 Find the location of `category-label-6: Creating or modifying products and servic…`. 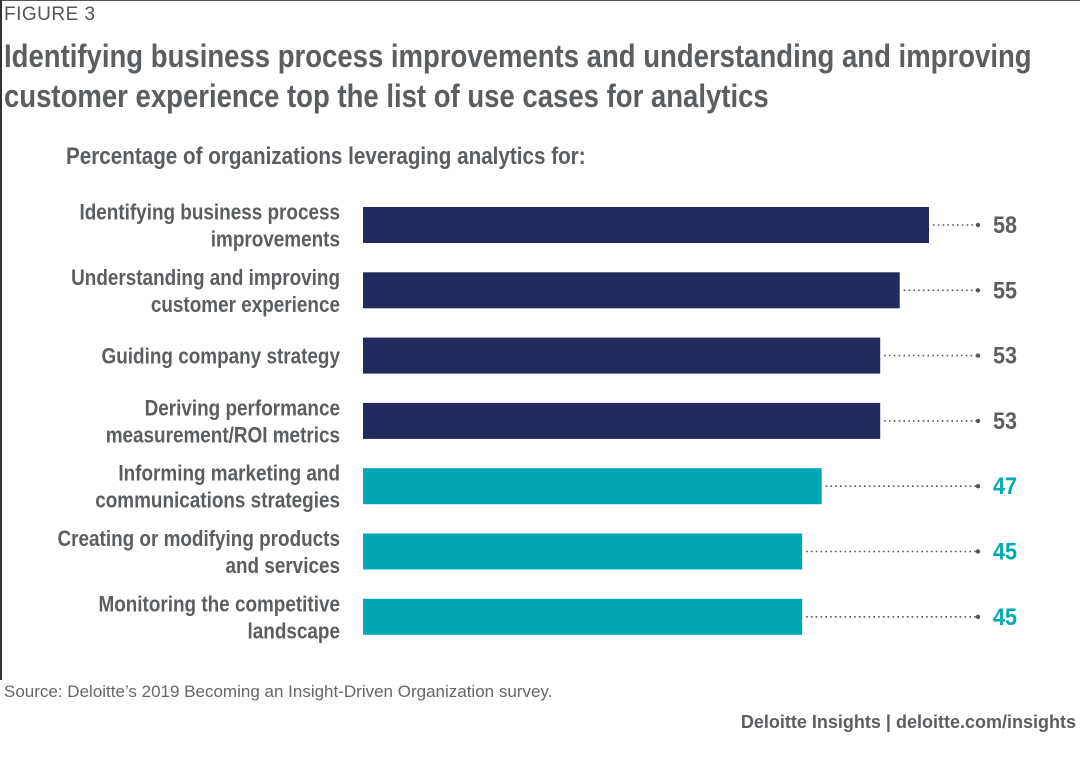

category-label-6: Creating or modifying products and servic… is located at coordinates (198, 553).